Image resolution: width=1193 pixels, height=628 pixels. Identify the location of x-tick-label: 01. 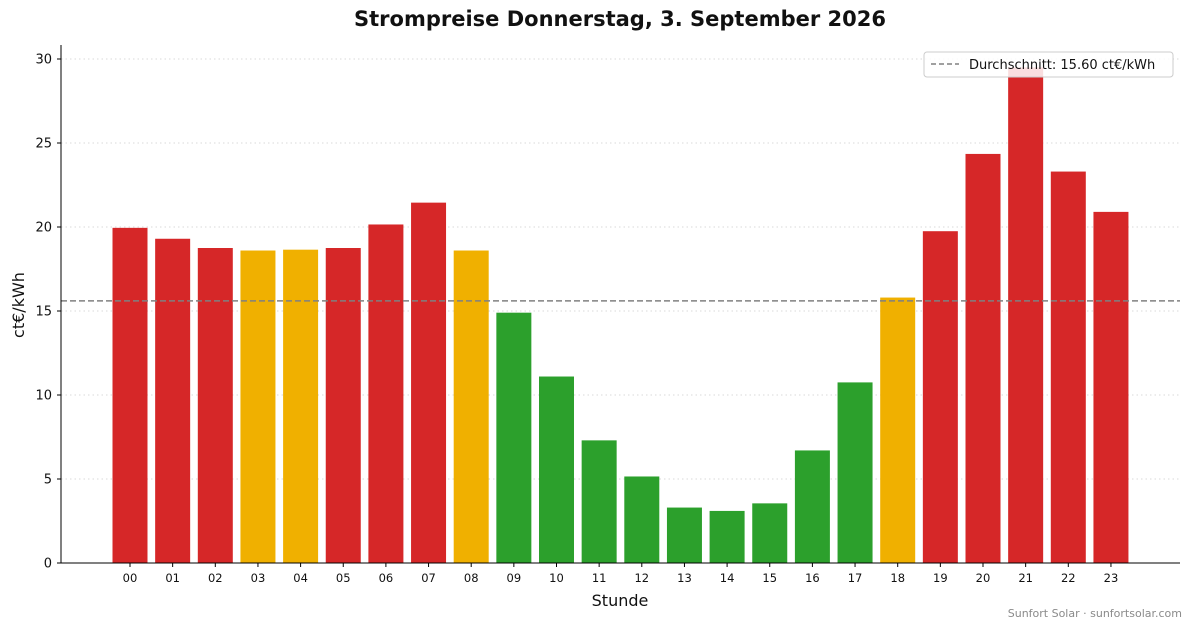
(172, 578).